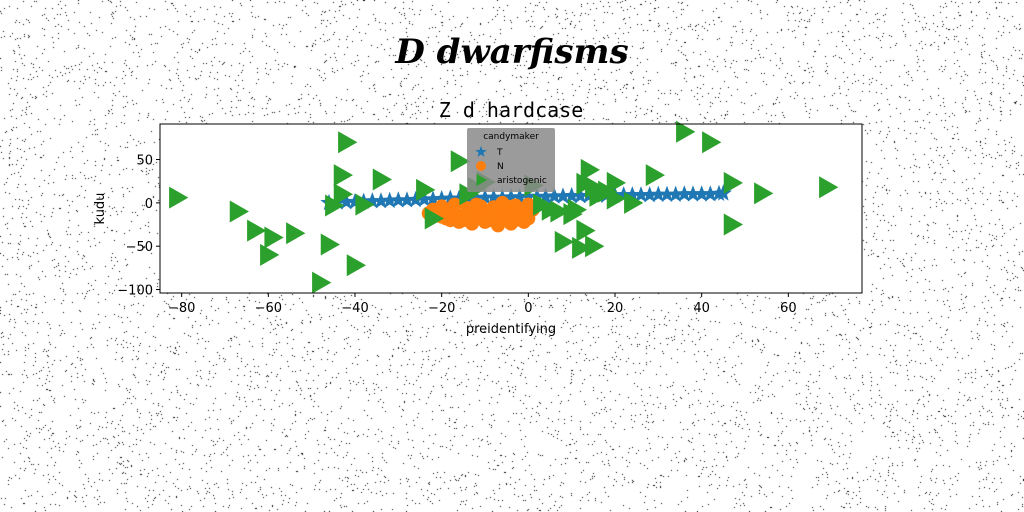 Image resolution: width=1024 pixels, height=512 pixels. I want to click on y-axis: −100 −50 0 50, so click(138, 226).